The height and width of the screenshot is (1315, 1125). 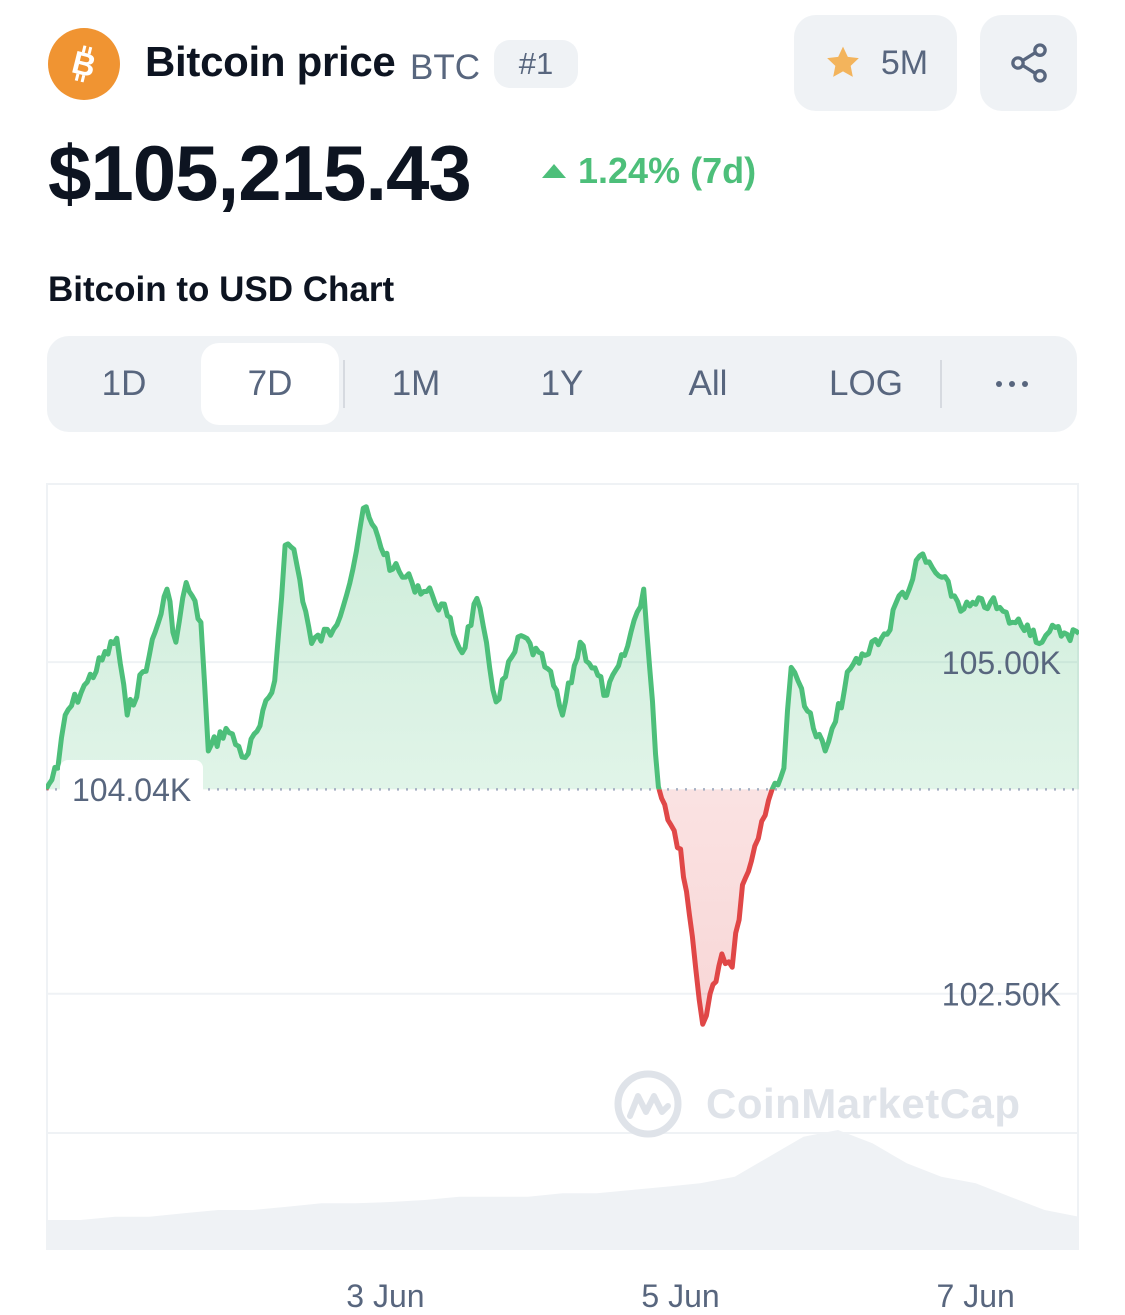 What do you see at coordinates (875, 63) in the screenshot?
I see `watchlist-button: 5M` at bounding box center [875, 63].